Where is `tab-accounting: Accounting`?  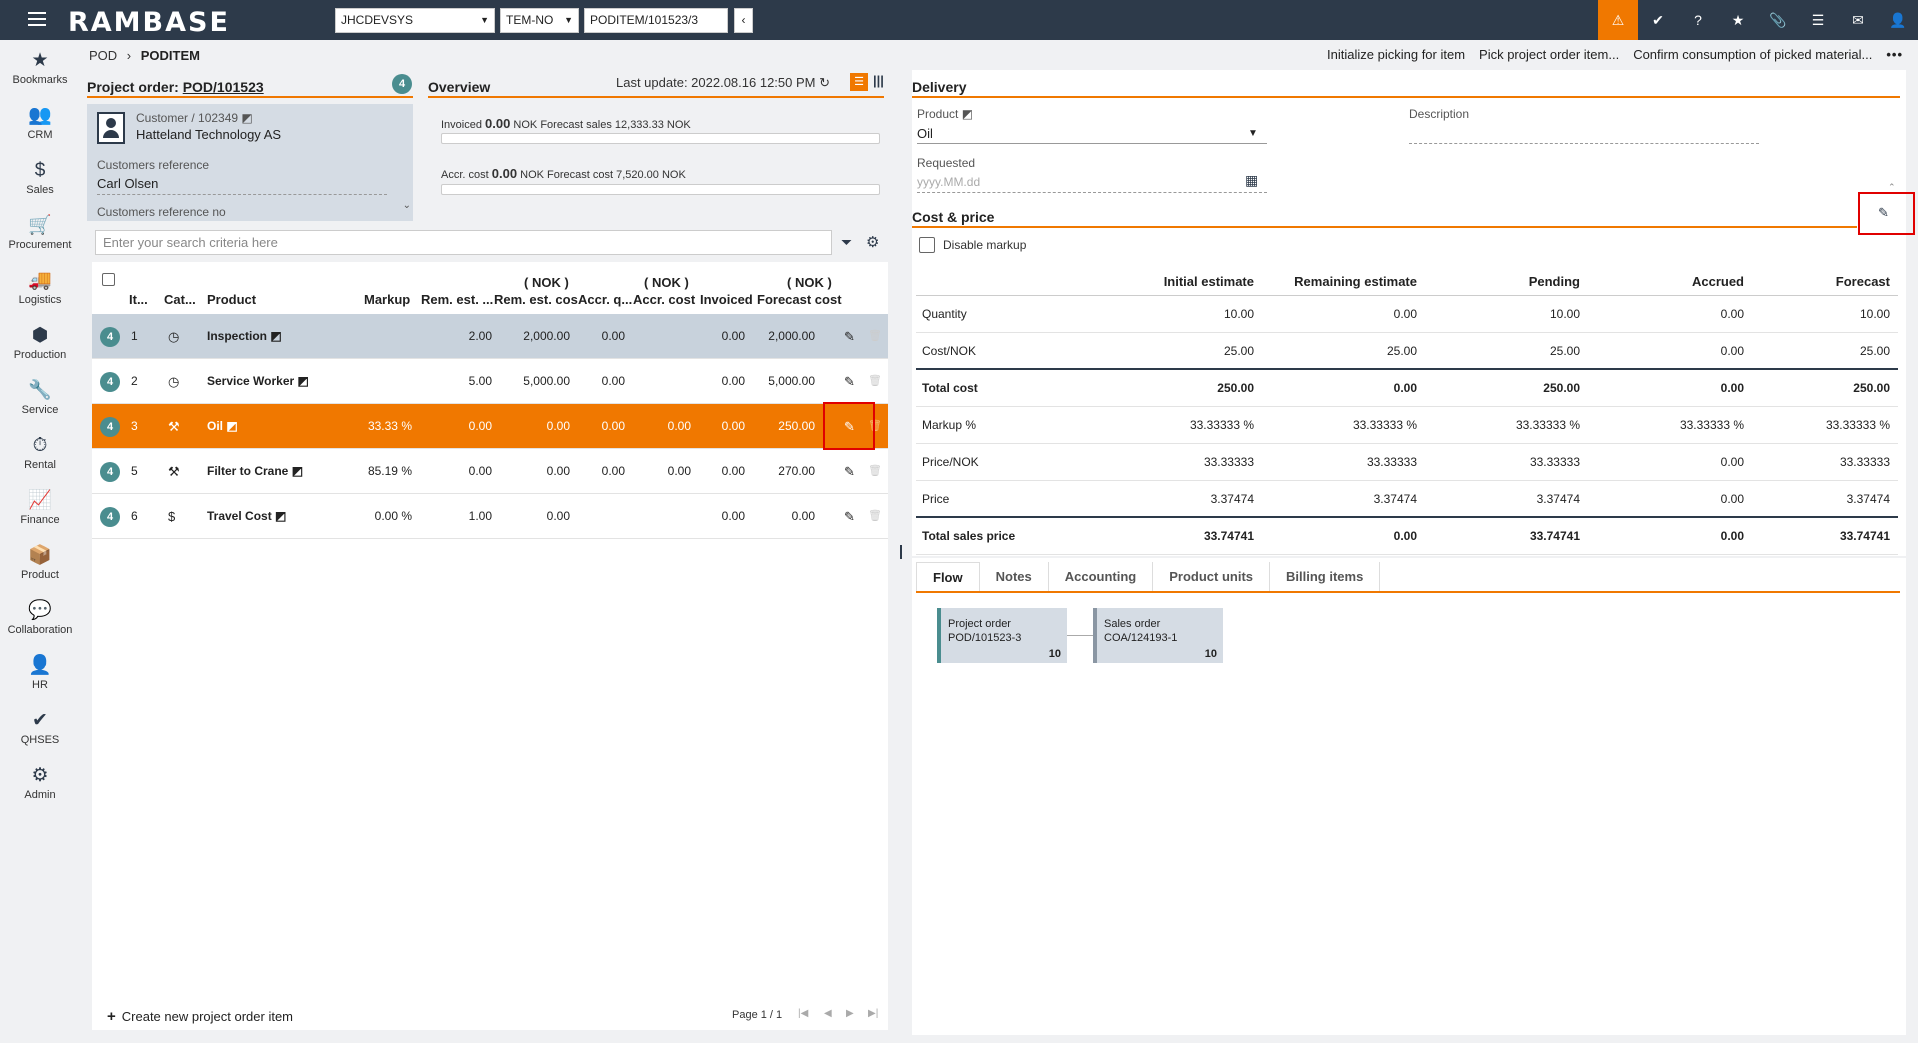
tab-accounting: Accounting is located at coordinates (1101, 577).